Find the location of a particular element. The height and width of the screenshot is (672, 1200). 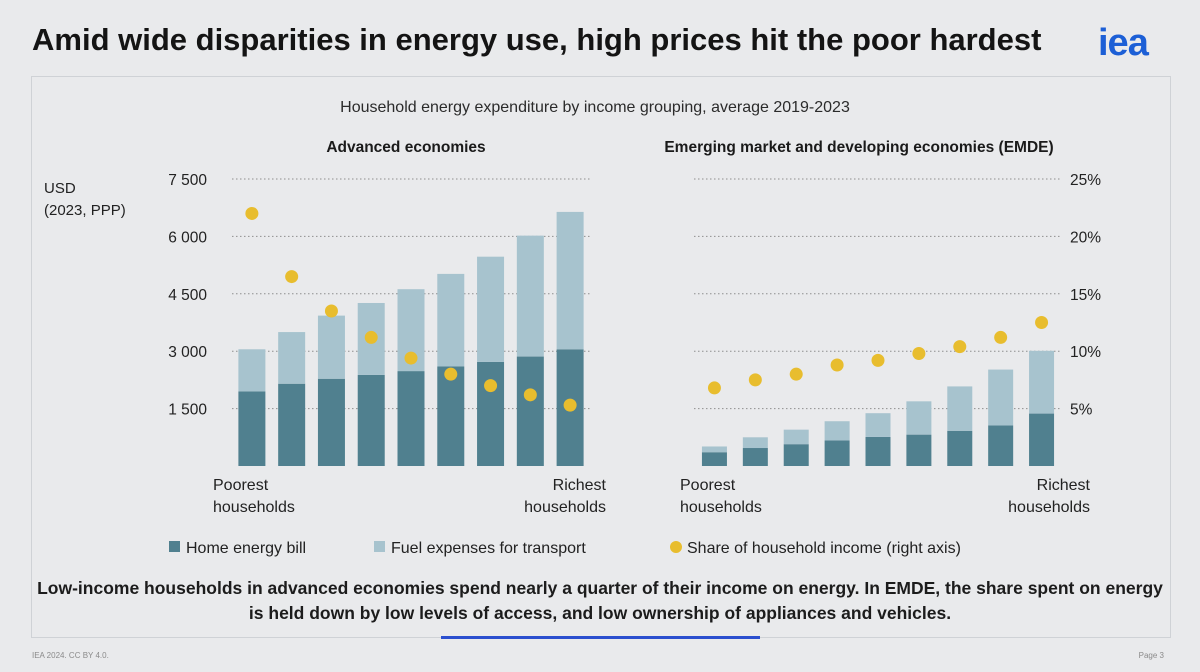

legend-swatch-home is located at coordinates (174, 546).